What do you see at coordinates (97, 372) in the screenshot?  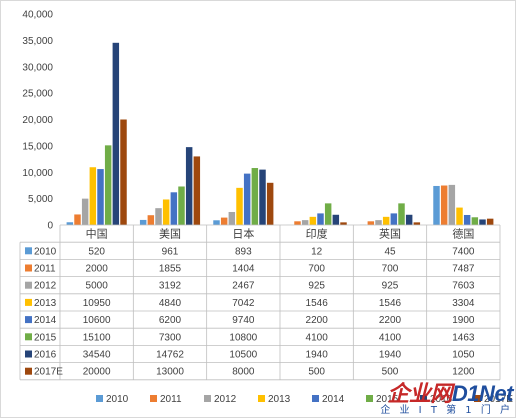 I see `table-value: 20000` at bounding box center [97, 372].